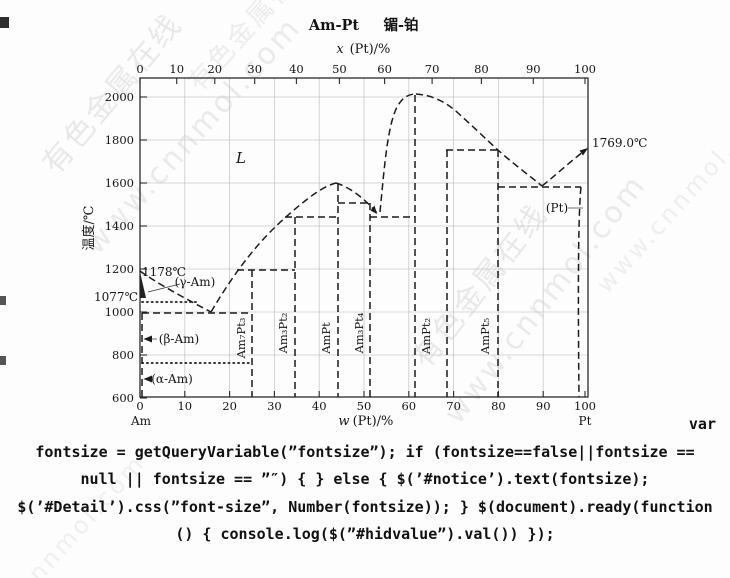  What do you see at coordinates (89, 228) in the screenshot?
I see `chart-label: 温度/℃` at bounding box center [89, 228].